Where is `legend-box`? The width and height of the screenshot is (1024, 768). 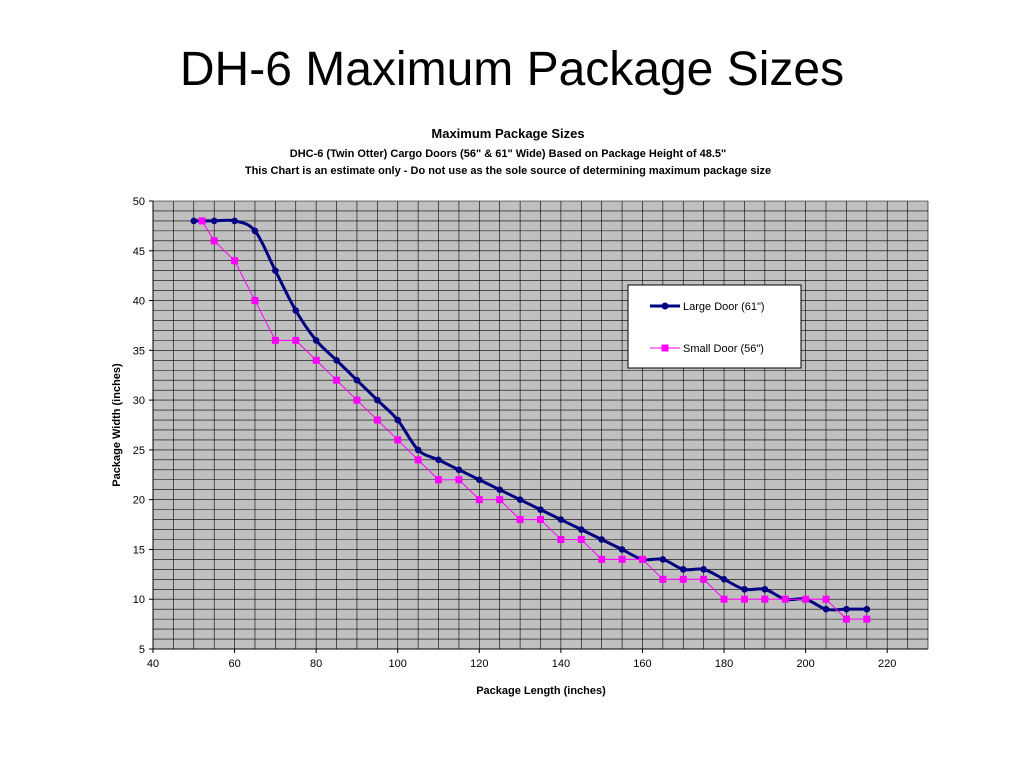
legend-box is located at coordinates (714, 326).